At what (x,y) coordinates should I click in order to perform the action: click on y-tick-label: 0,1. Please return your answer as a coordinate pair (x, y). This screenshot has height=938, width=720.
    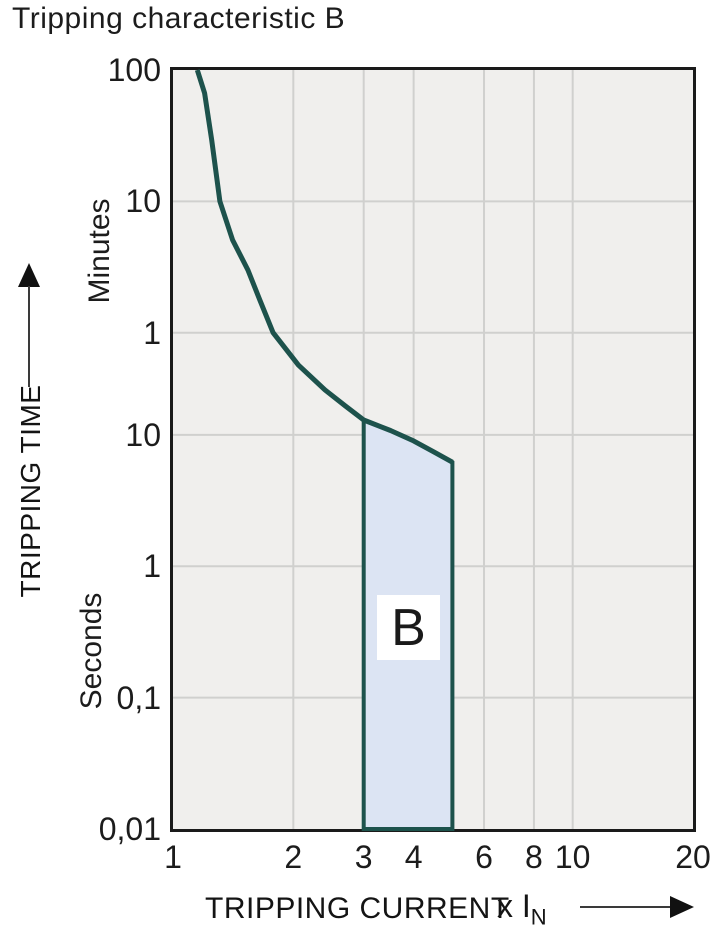
    Looking at the image, I should click on (138, 697).